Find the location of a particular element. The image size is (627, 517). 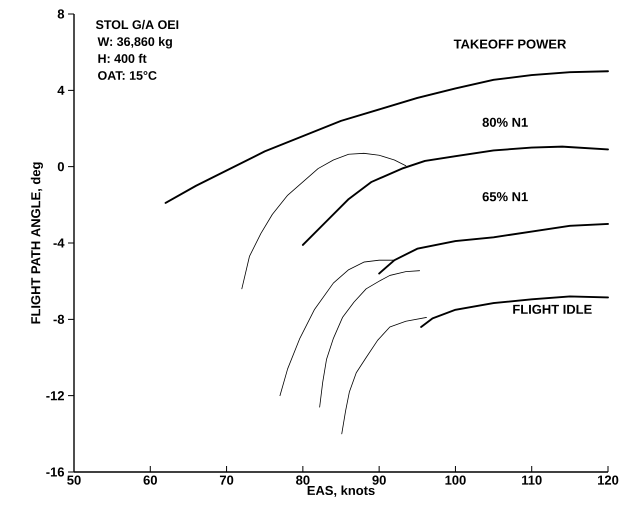

x-tick-label: 50 is located at coordinates (74, 480).